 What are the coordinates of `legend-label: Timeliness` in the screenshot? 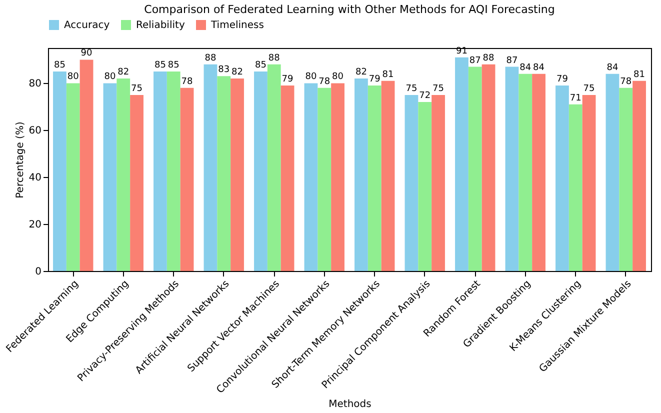 It's located at (237, 25).